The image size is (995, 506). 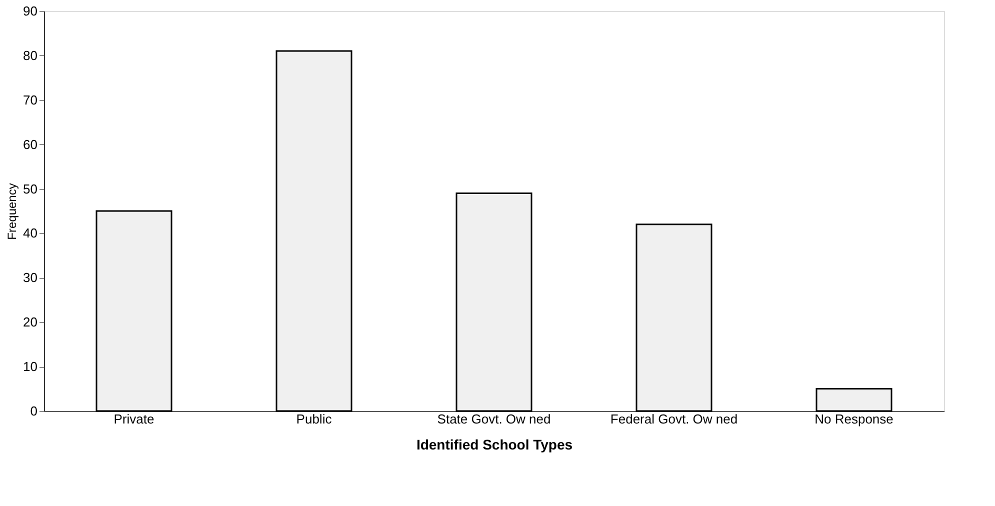 I want to click on x-tick-label: Private, so click(x=134, y=419).